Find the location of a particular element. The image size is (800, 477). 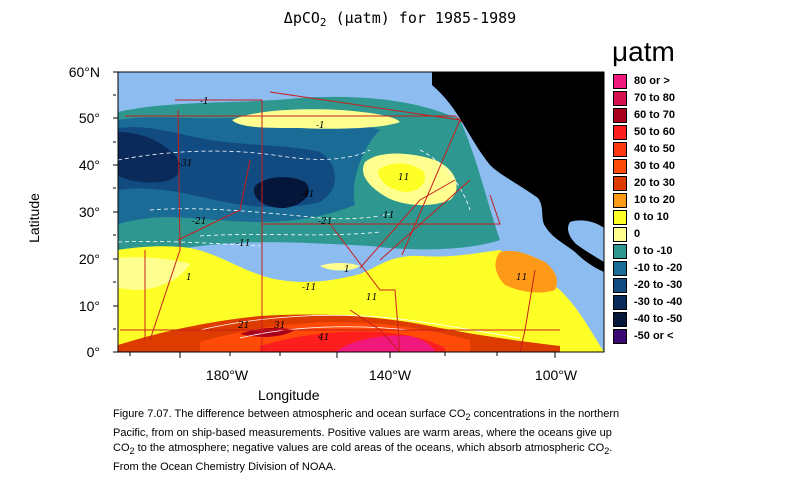

y-tick-label: 0° is located at coordinates (93, 352).